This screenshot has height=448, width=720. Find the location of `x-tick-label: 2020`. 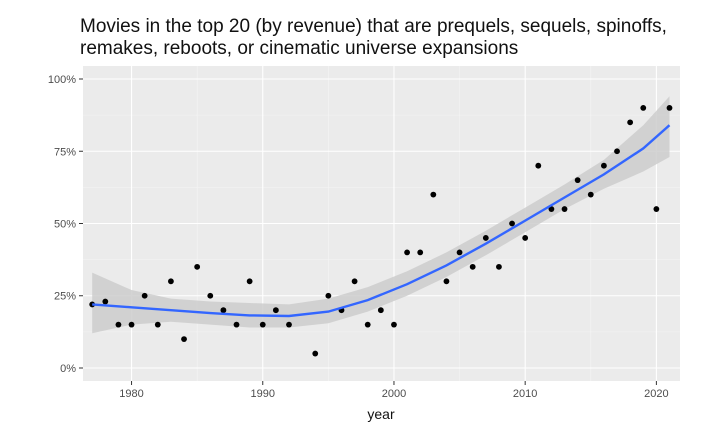

x-tick-label: 2020 is located at coordinates (656, 394).